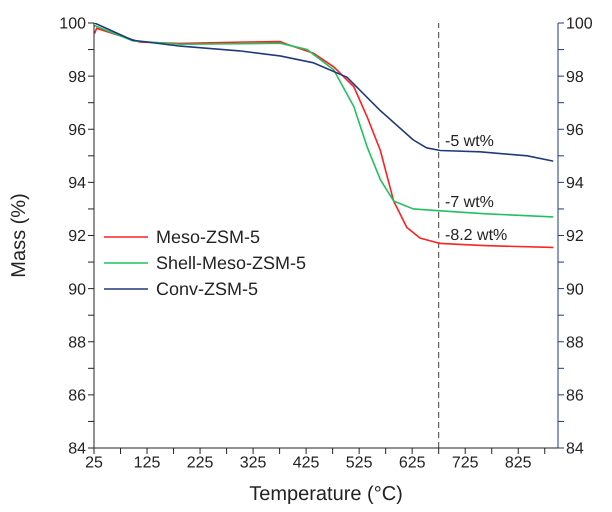 This screenshot has height=512, width=612. Describe the element at coordinates (19, 235) in the screenshot. I see `y-axis-title: Mass (%)` at that location.